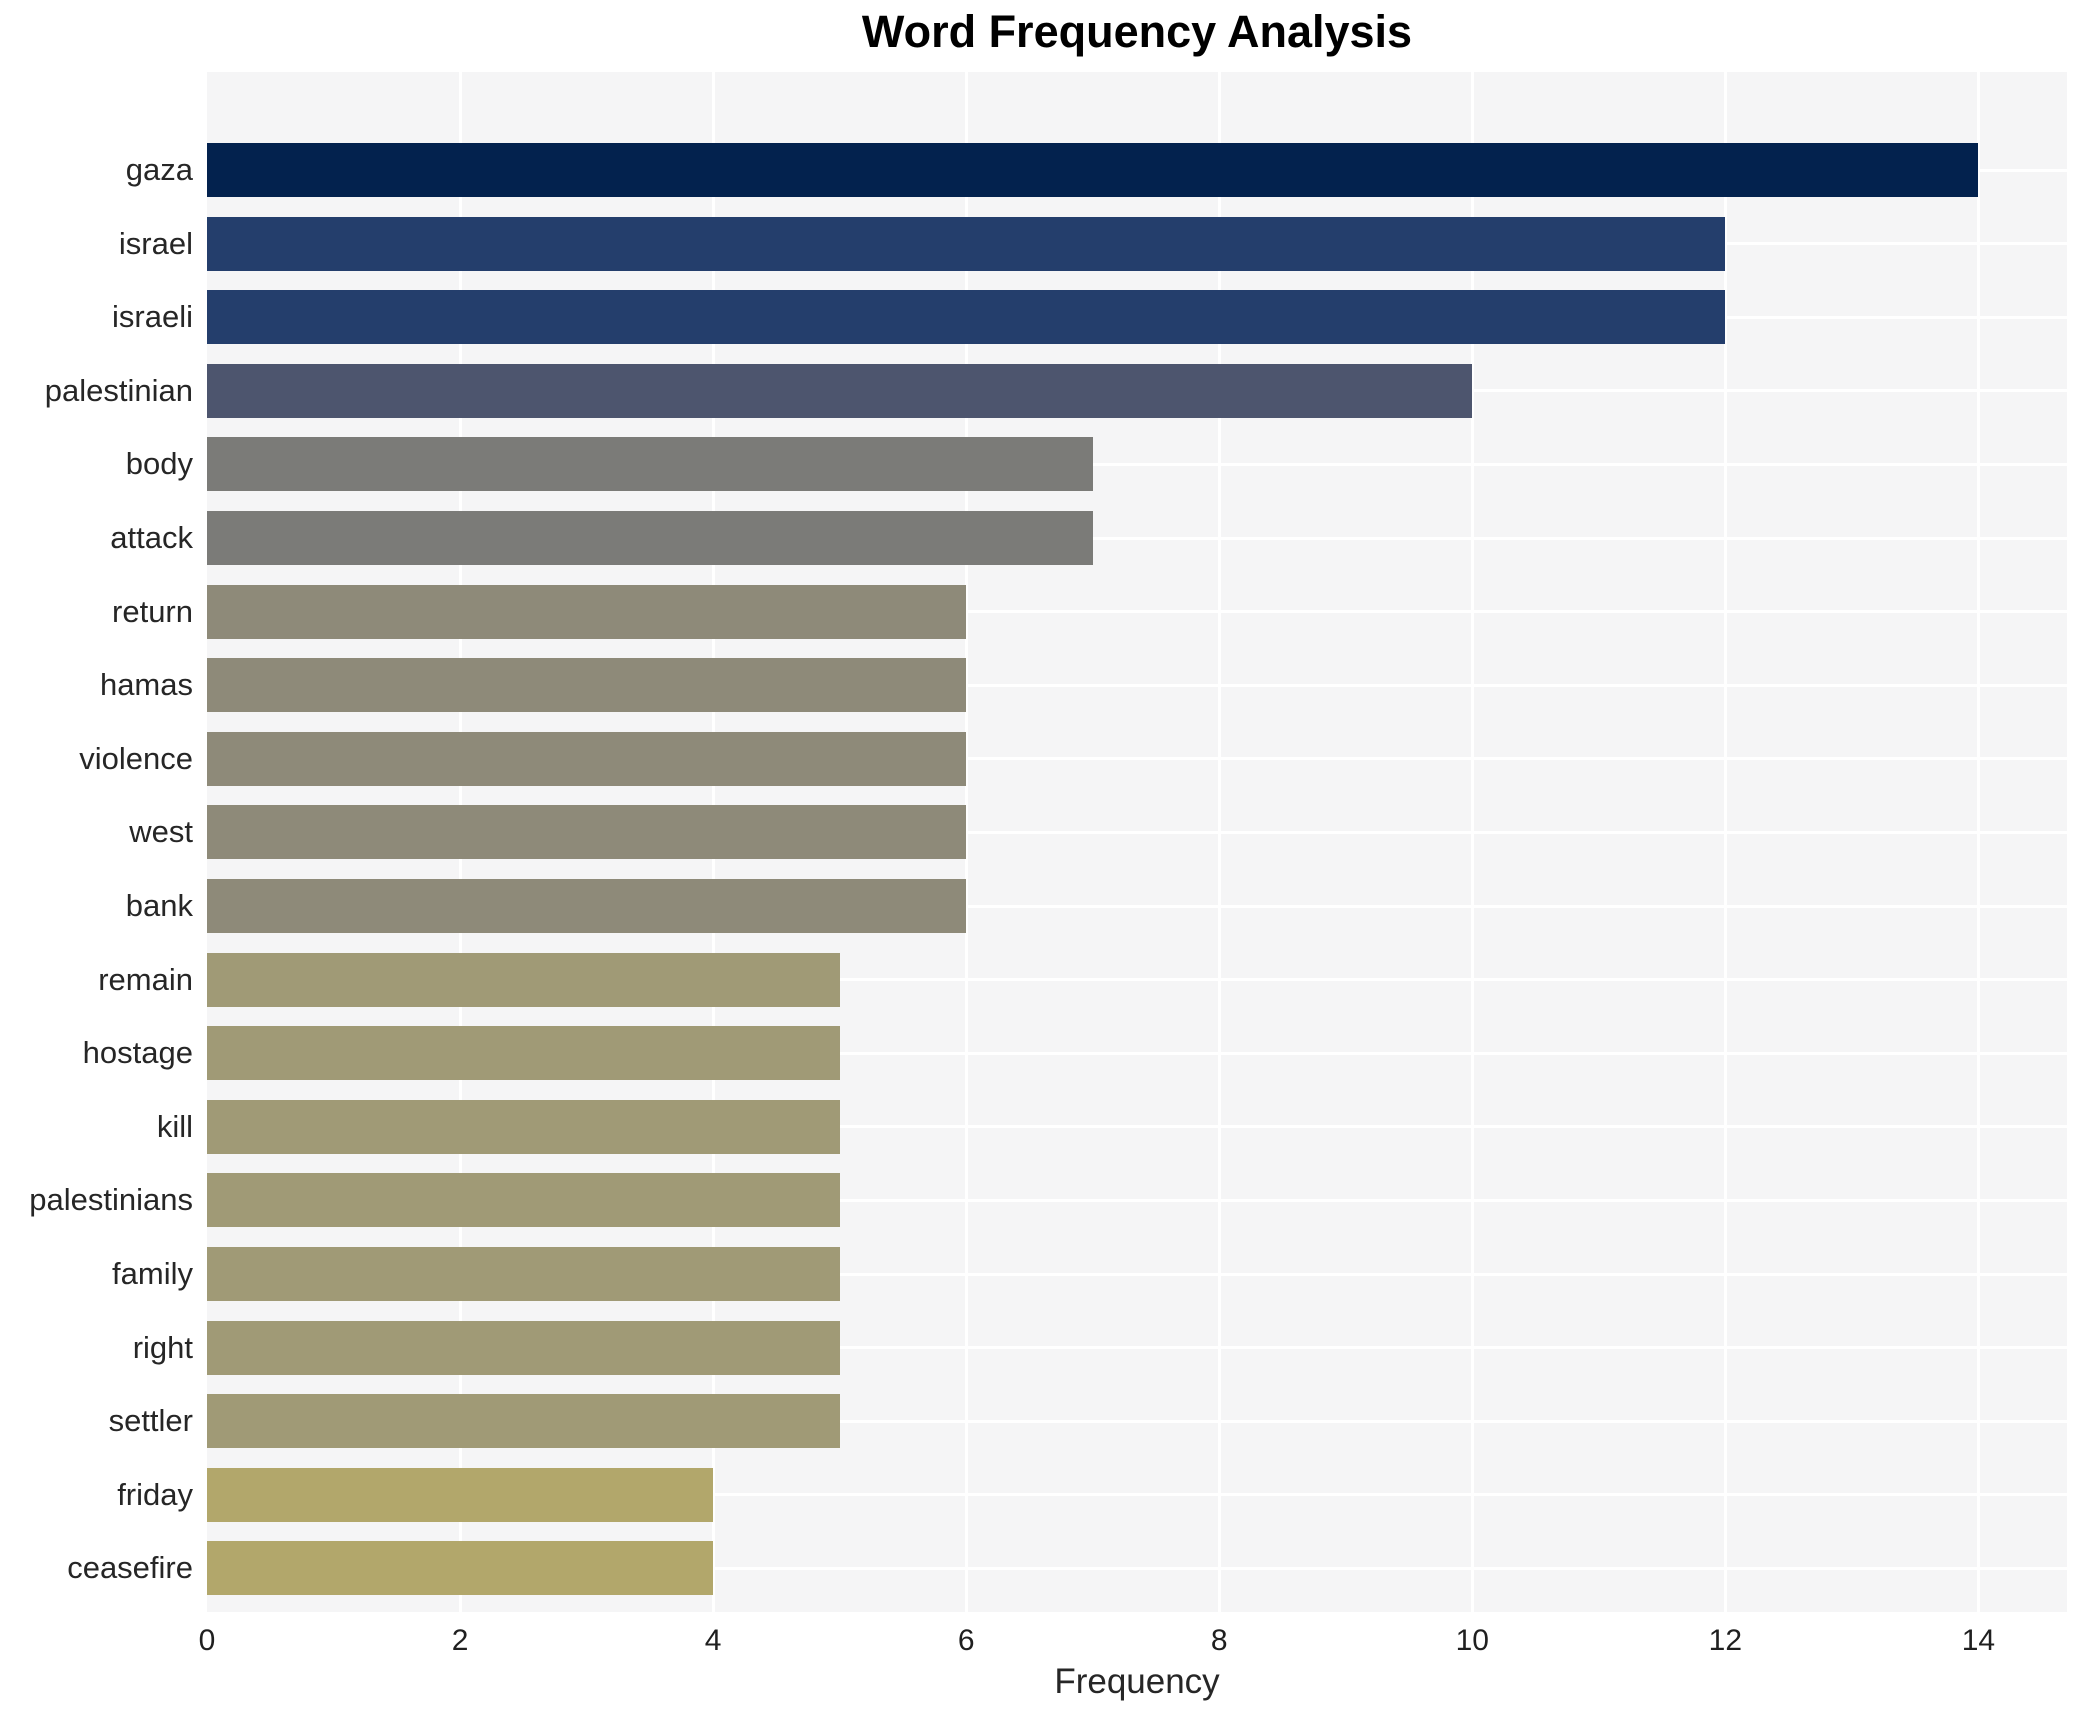 The height and width of the screenshot is (1710, 2085). I want to click on y-tick-label-violence: violence, so click(136, 758).